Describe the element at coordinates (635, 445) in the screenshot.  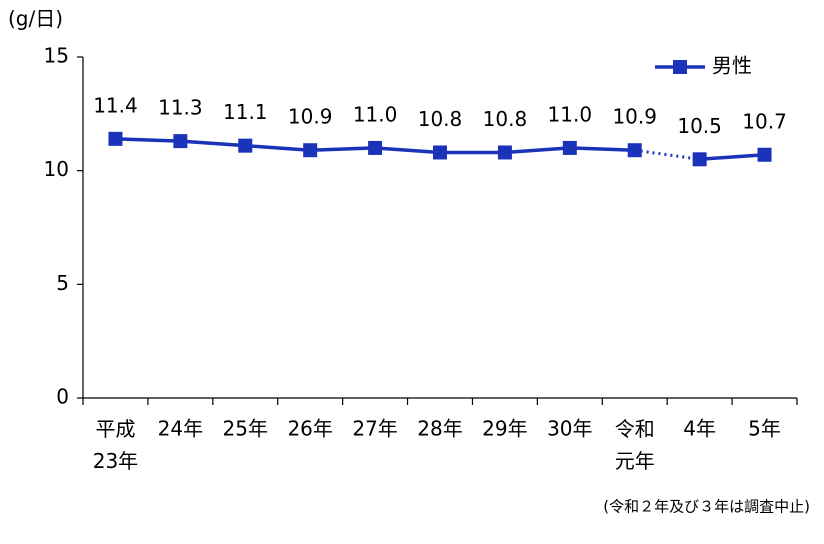
I see `x-tick-label: 令和元年` at that location.